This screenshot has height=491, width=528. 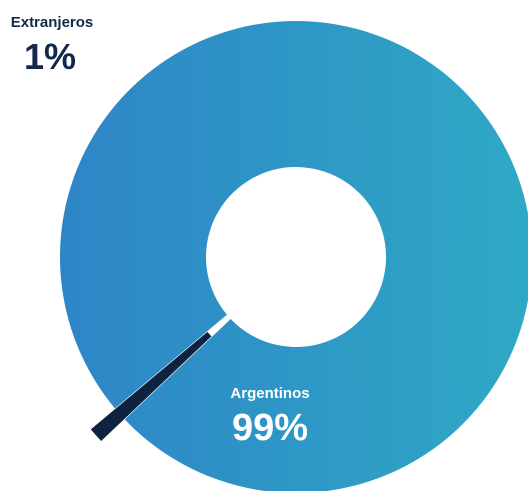 I want to click on slice-extranjeros, so click(x=151, y=386).